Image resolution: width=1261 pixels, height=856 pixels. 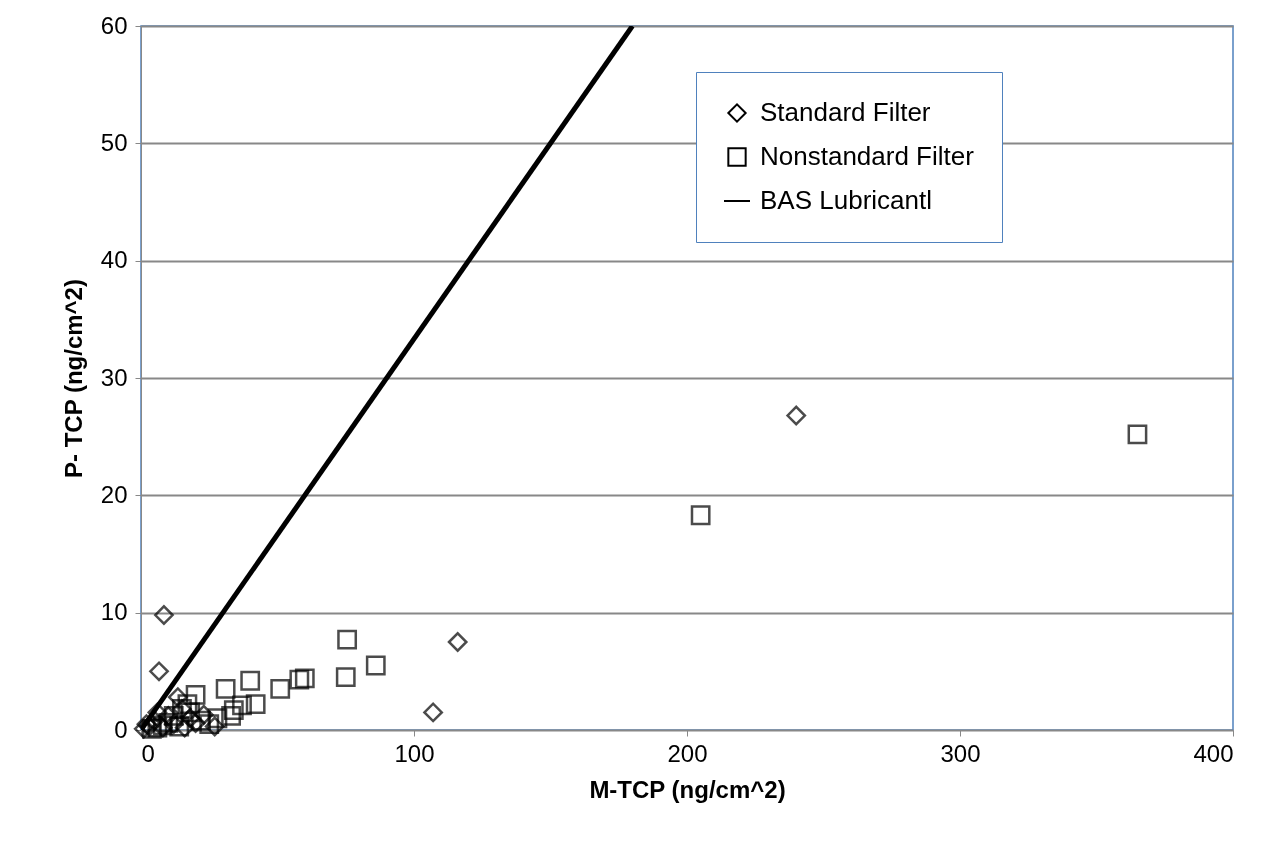 I want to click on y-tick-label: 60, so click(x=114, y=25).